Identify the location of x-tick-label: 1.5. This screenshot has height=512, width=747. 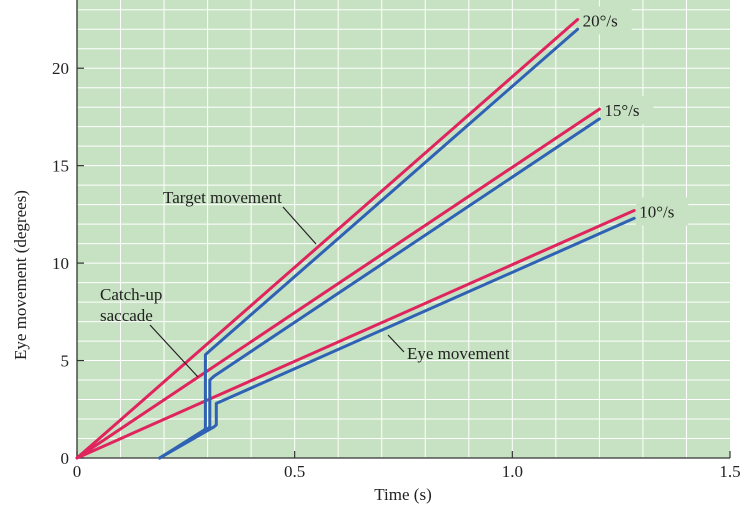
(729, 471).